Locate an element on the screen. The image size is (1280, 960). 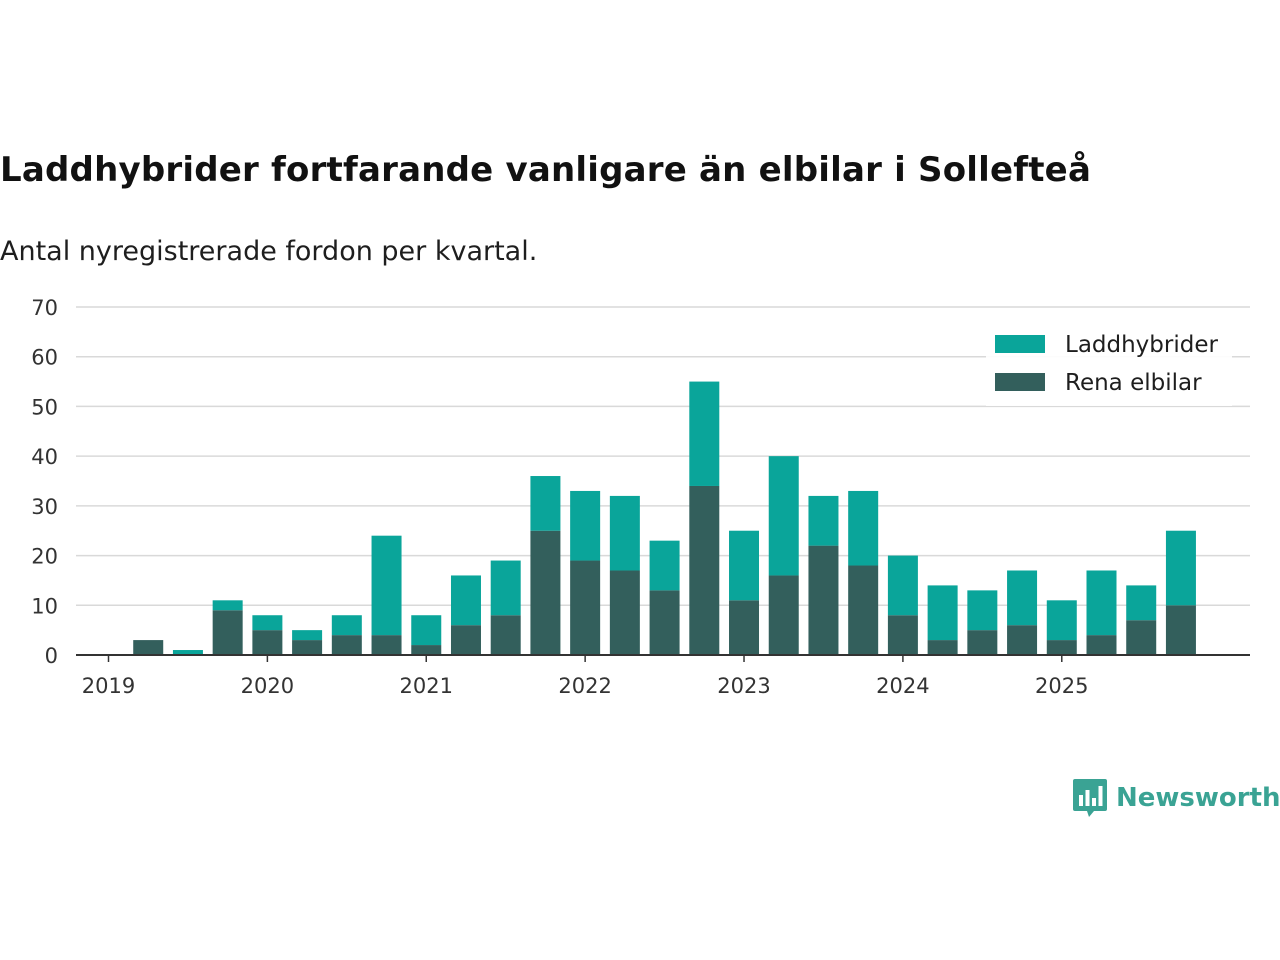
brand-logo: Newsworthy is located at coordinates (1176, 798).